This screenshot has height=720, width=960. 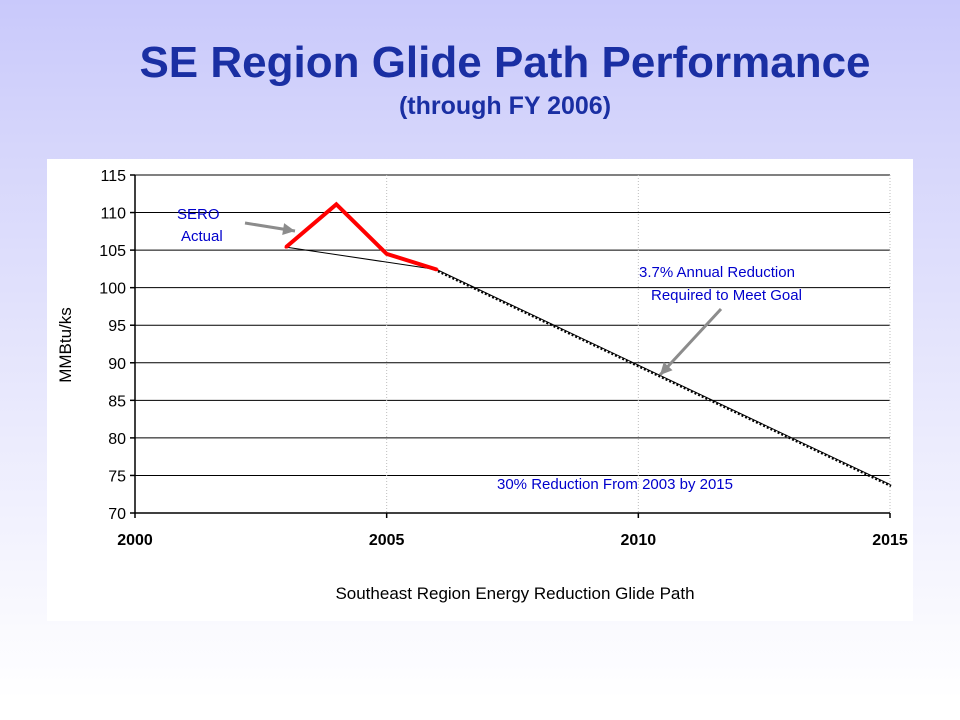 What do you see at coordinates (483, 299) in the screenshot?
I see `arrow-layer` at bounding box center [483, 299].